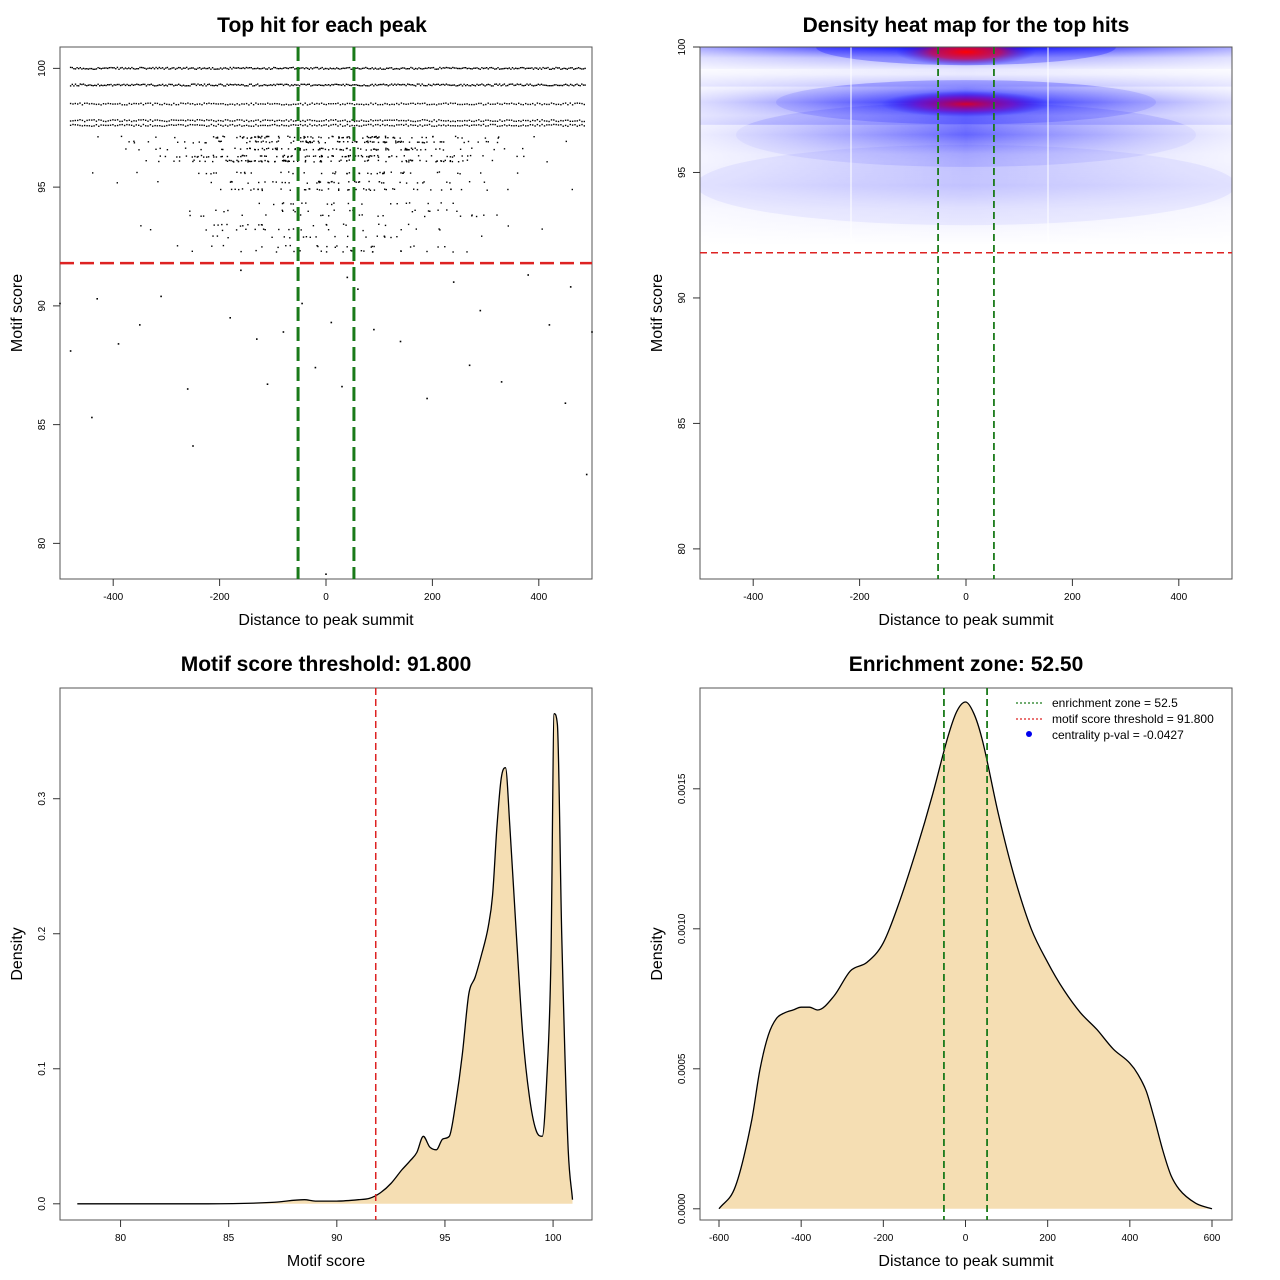 The image size is (1280, 1280). What do you see at coordinates (1129, 1238) in the screenshot?
I see `distance-density-xtick-label-5: 400` at bounding box center [1129, 1238].